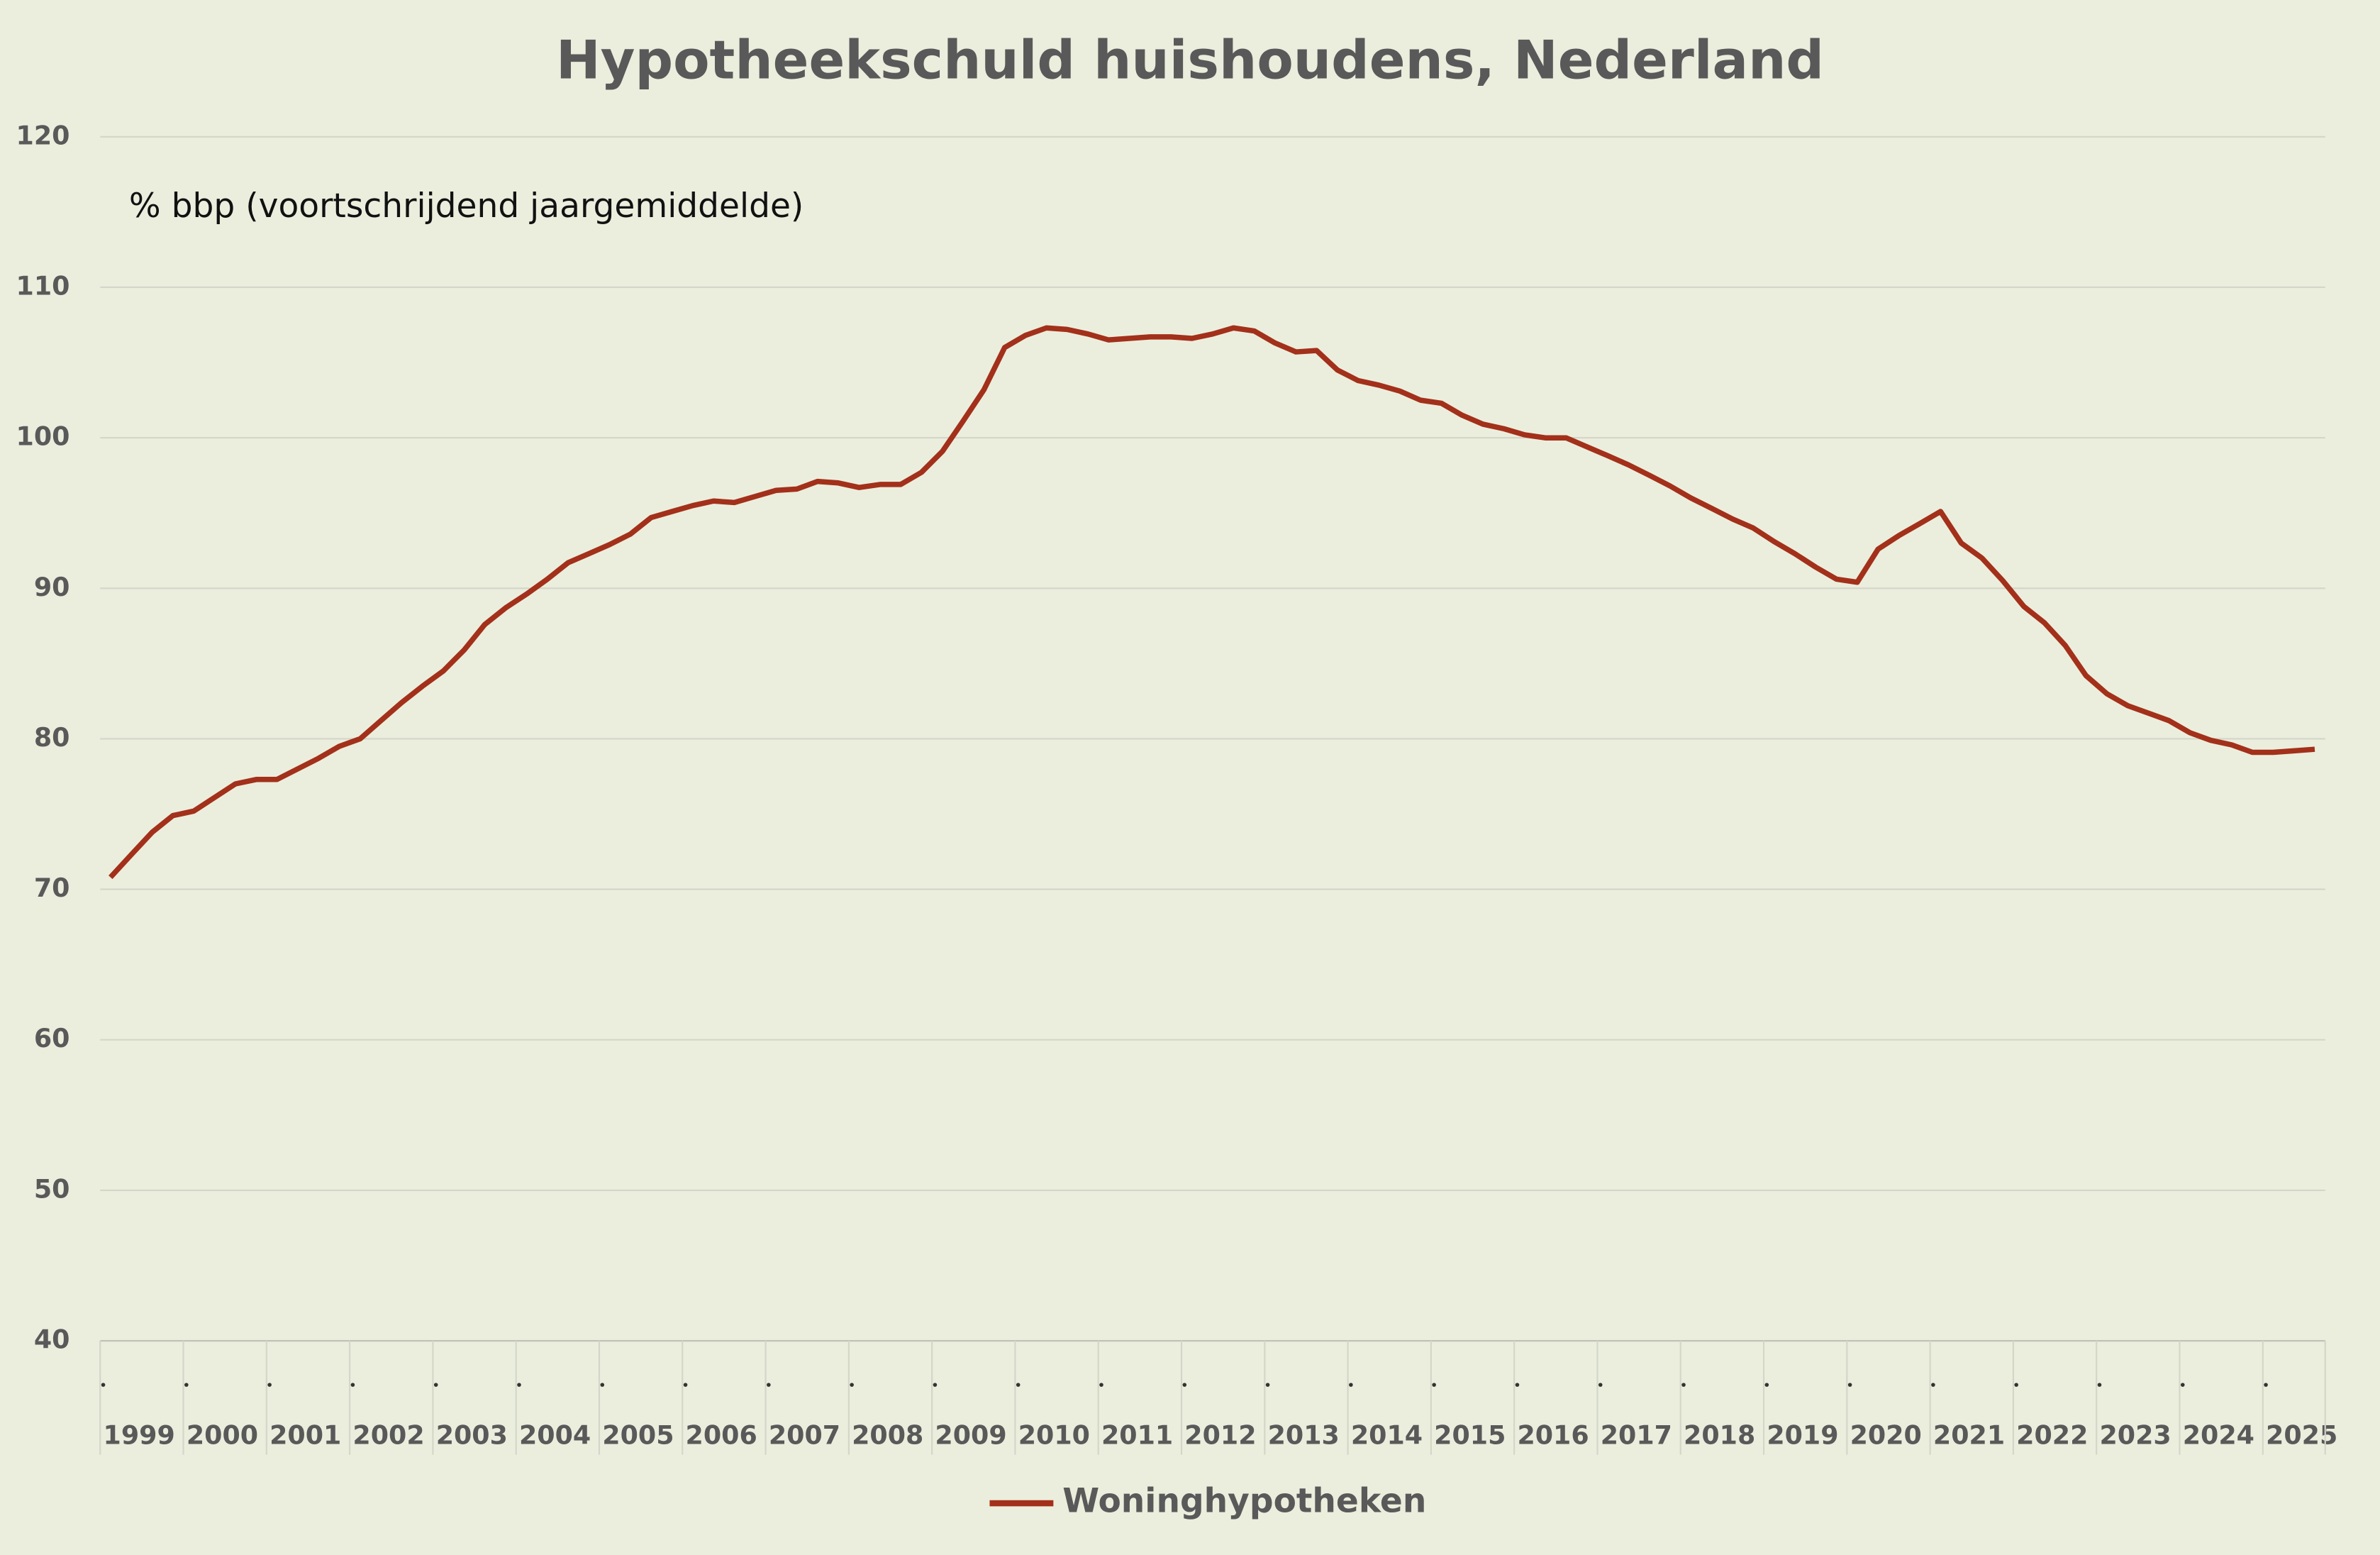  What do you see at coordinates (1387, 1435) in the screenshot?
I see `x-tick-label: 2014` at bounding box center [1387, 1435].